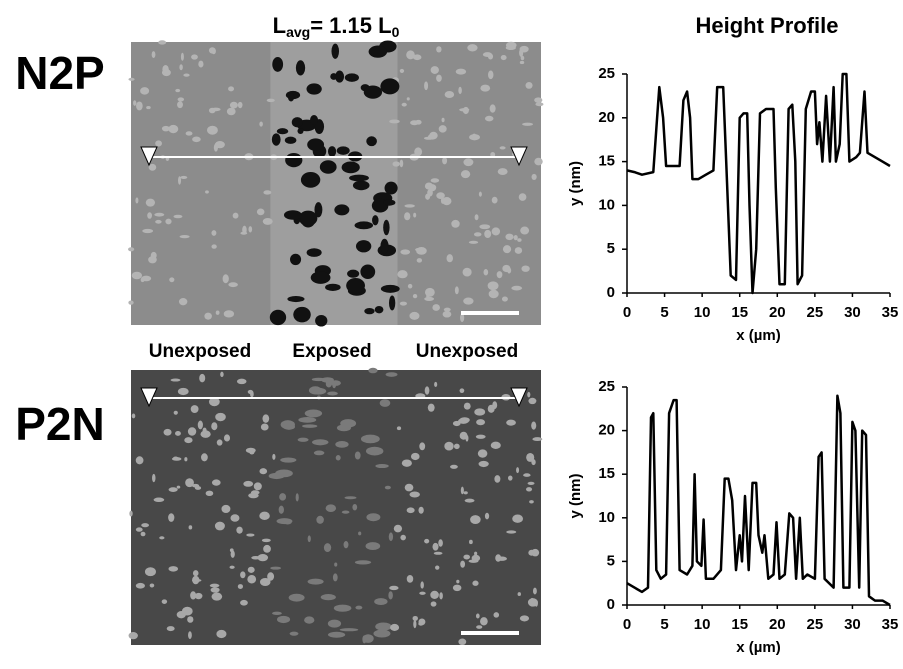  I want to click on column-label: Exposed, so click(331, 351).